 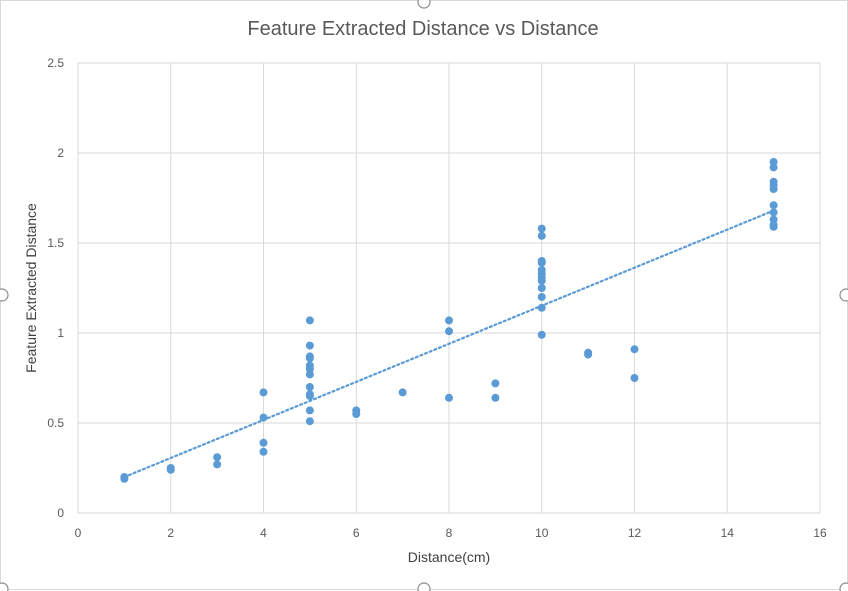 What do you see at coordinates (424, 4) in the screenshot?
I see `resize-handle-top` at bounding box center [424, 4].